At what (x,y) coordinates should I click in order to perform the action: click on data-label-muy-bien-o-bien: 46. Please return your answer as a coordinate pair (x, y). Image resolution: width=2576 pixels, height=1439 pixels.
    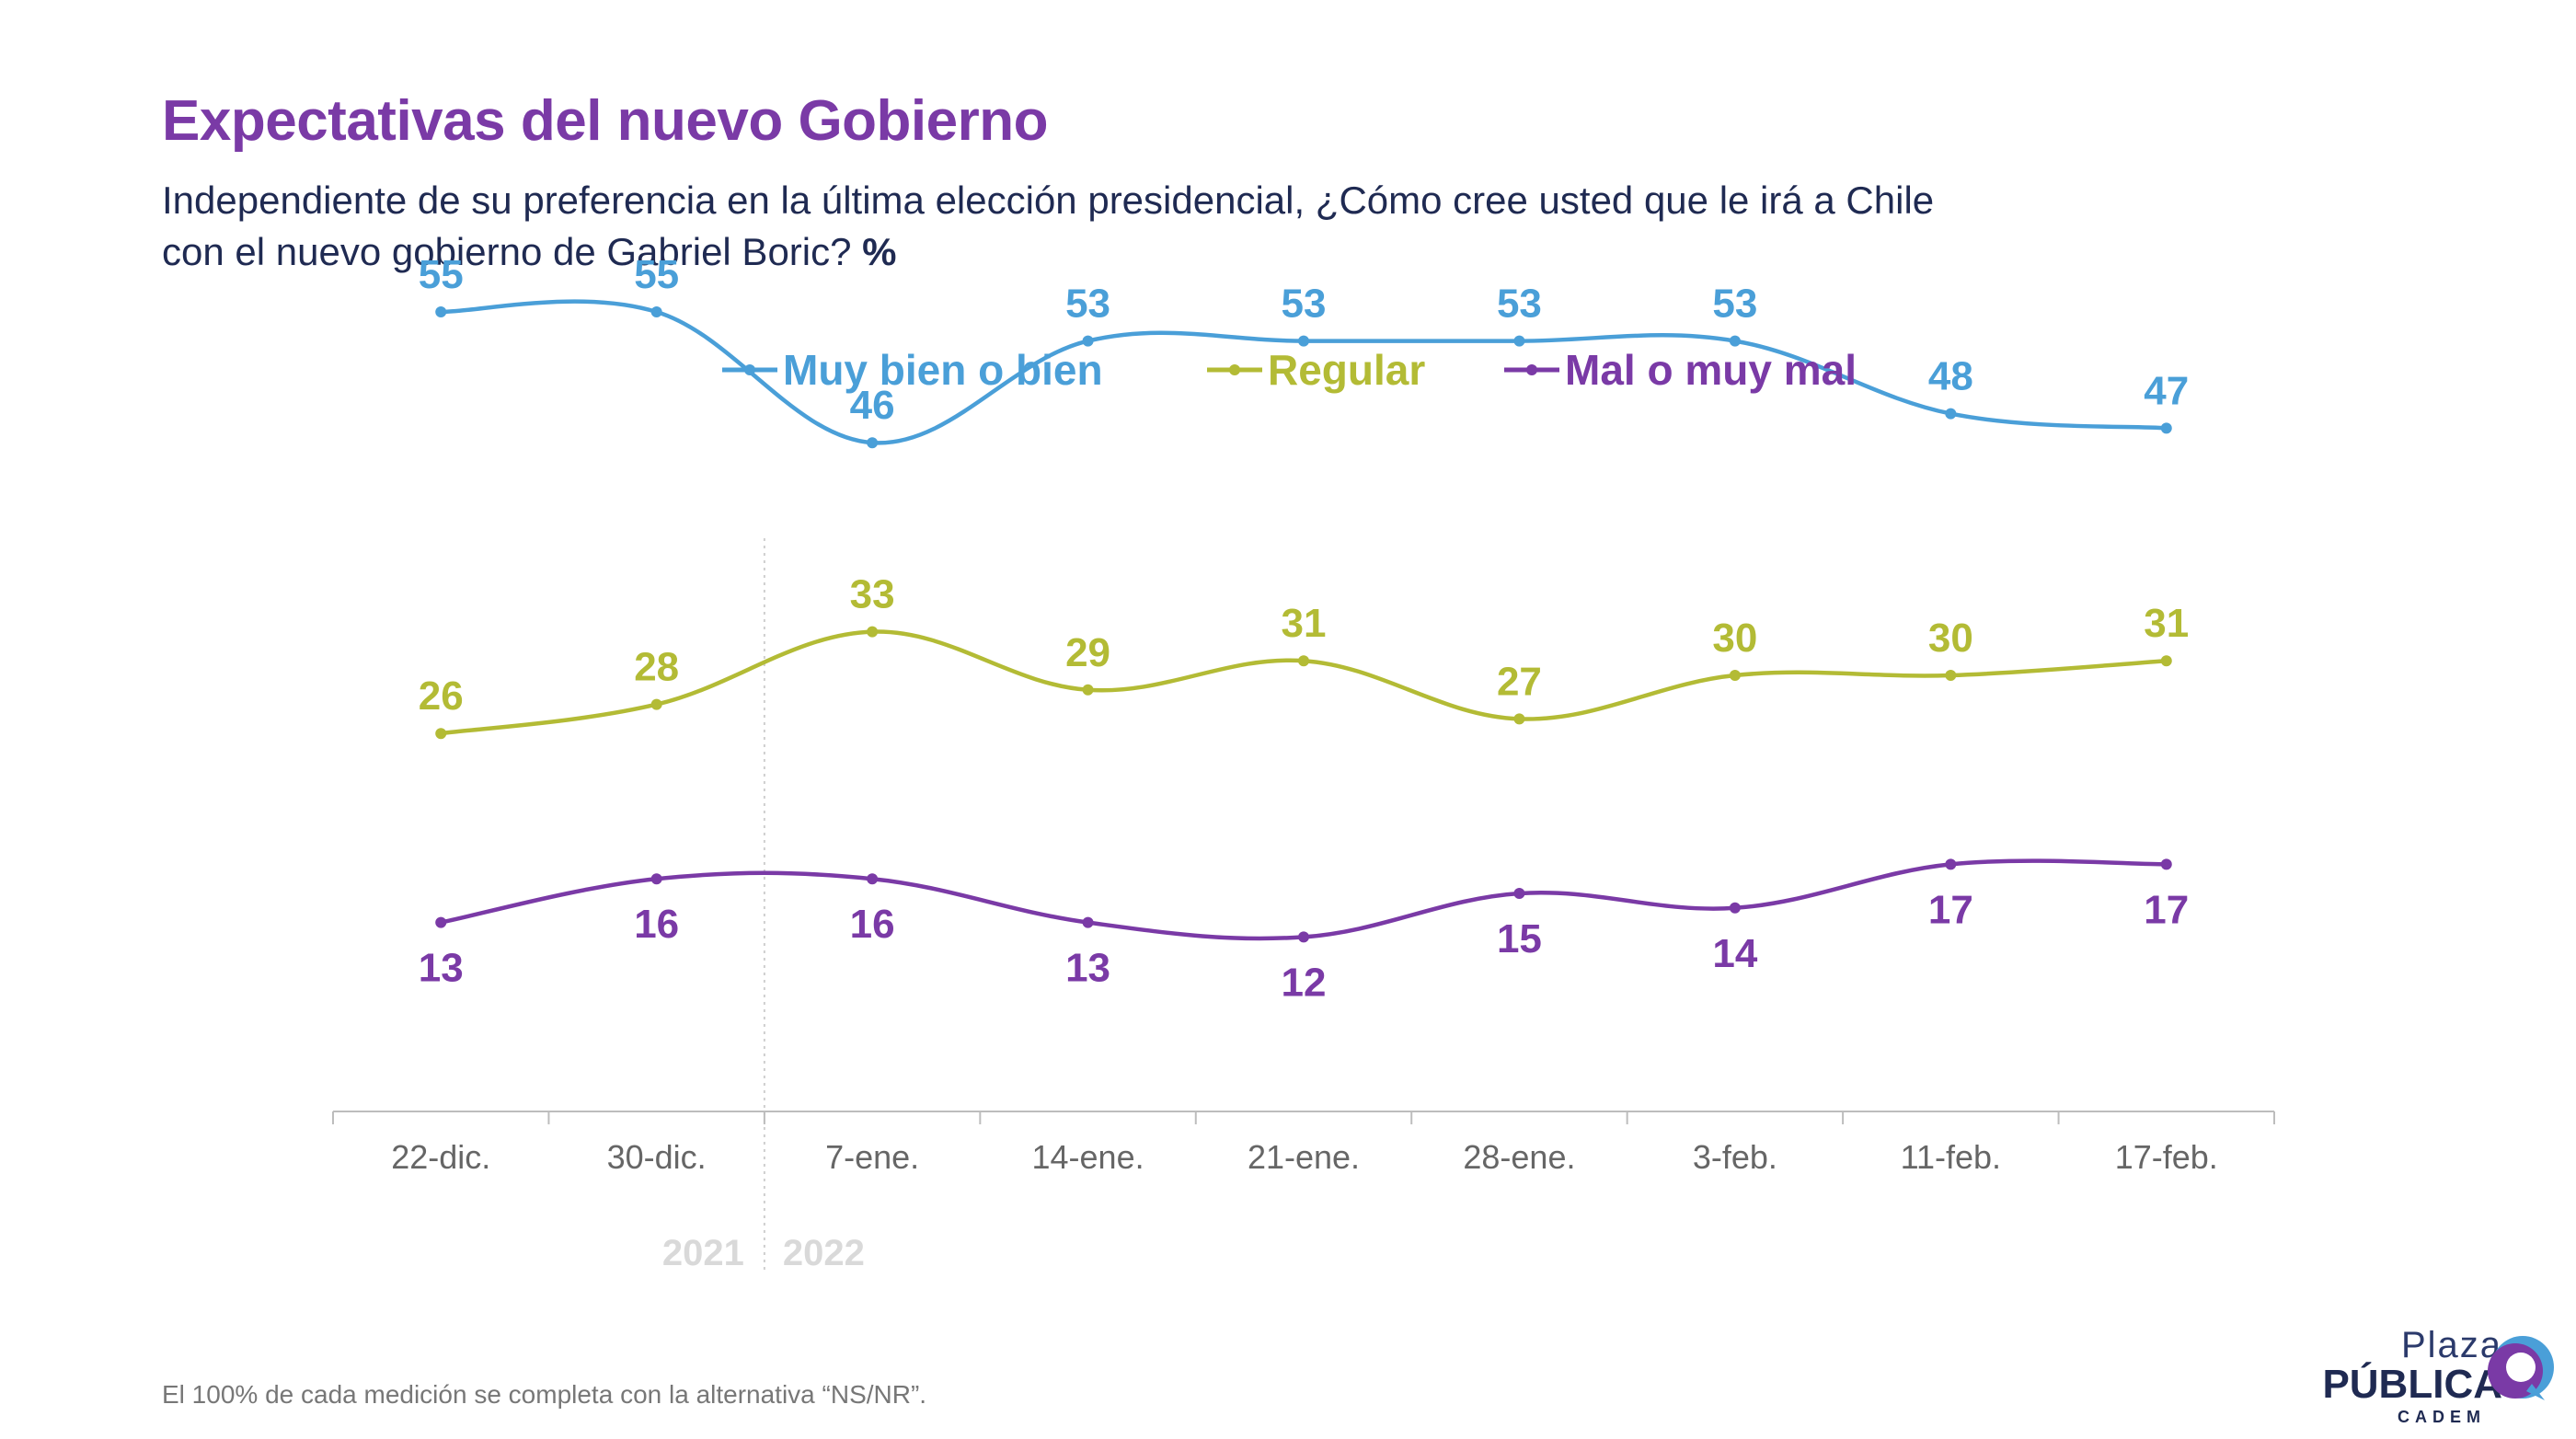
    Looking at the image, I should click on (872, 406).